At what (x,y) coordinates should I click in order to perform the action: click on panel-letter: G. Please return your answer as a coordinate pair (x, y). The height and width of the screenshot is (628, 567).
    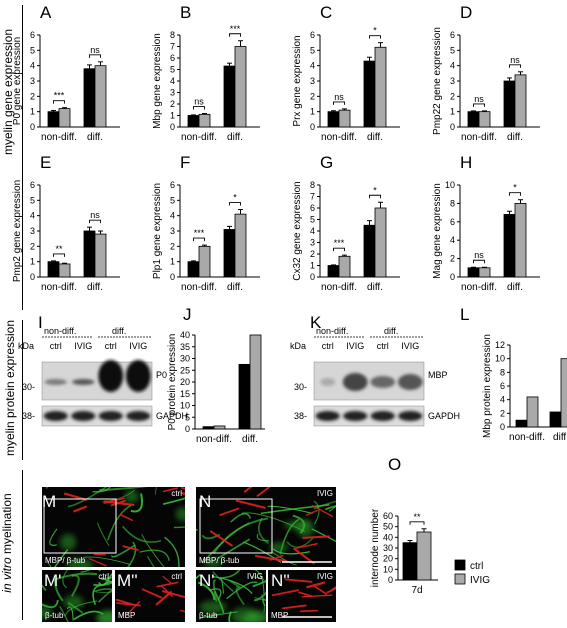
    Looking at the image, I should click on (326, 162).